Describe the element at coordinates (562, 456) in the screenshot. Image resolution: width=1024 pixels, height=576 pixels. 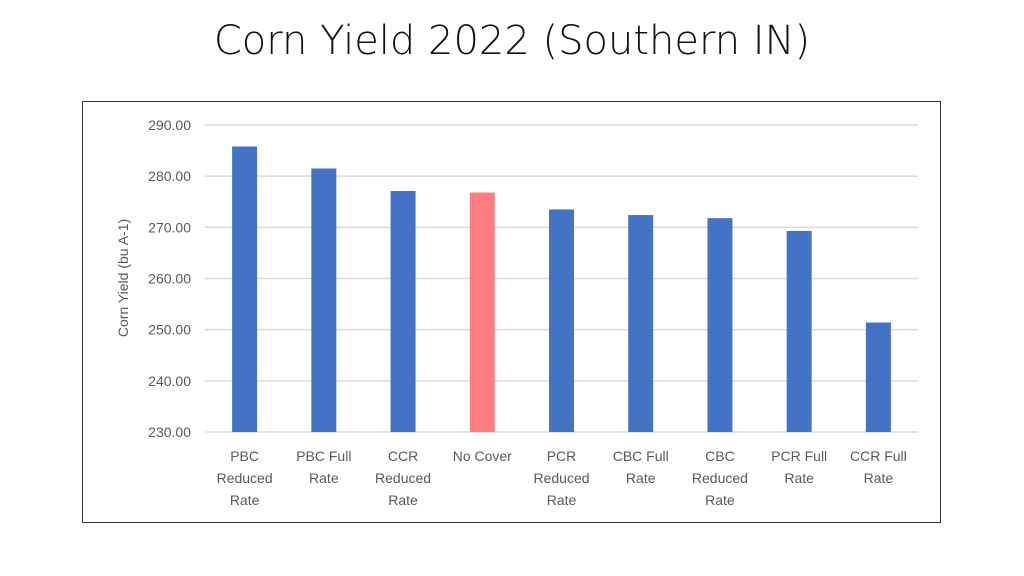
I see `x-tick-label: PCR` at that location.